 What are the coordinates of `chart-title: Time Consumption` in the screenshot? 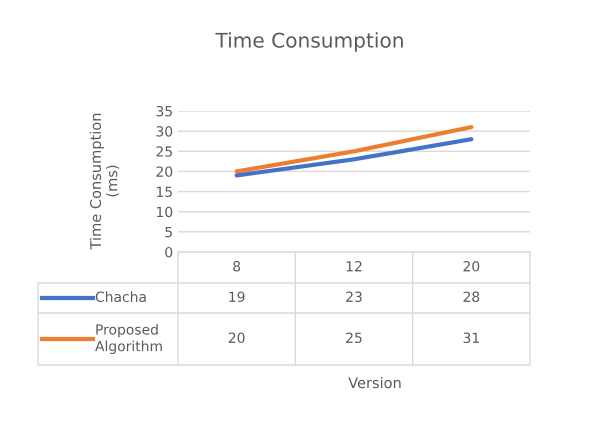 It's located at (309, 42).